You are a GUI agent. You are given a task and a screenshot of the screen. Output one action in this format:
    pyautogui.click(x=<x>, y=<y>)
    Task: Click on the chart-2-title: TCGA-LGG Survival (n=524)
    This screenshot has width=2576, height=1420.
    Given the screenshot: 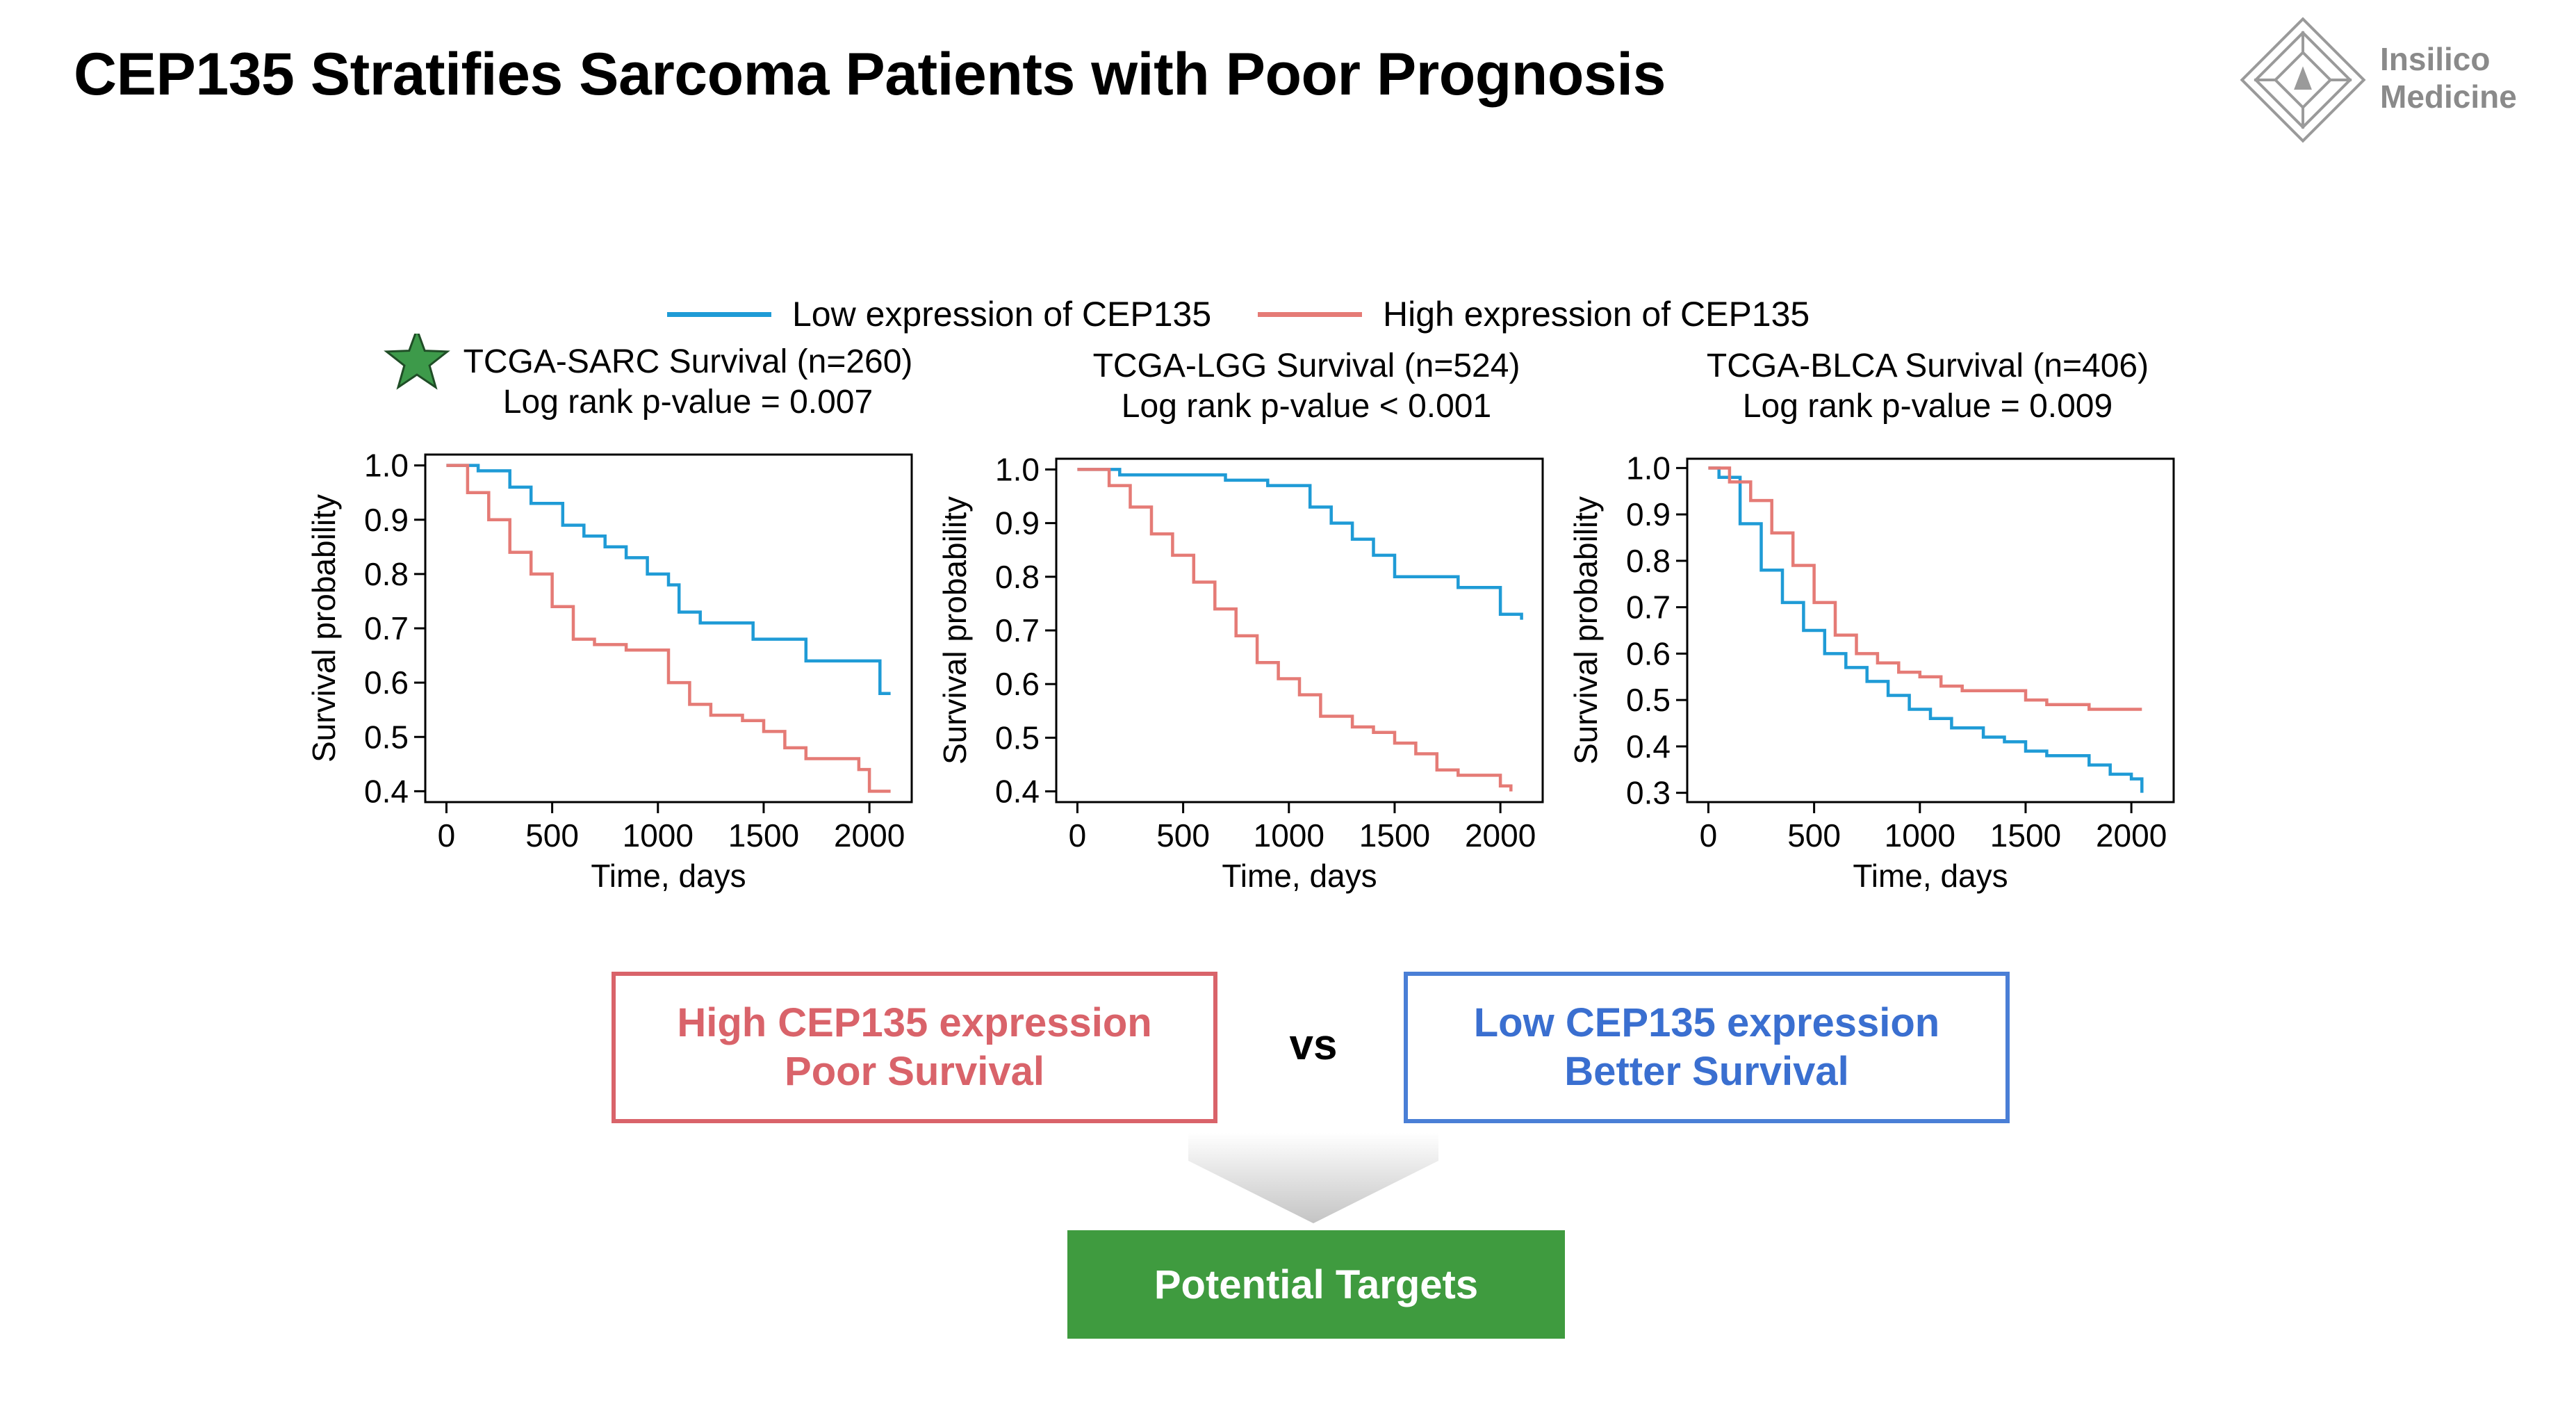 What is the action you would take?
    pyautogui.click(x=1306, y=366)
    